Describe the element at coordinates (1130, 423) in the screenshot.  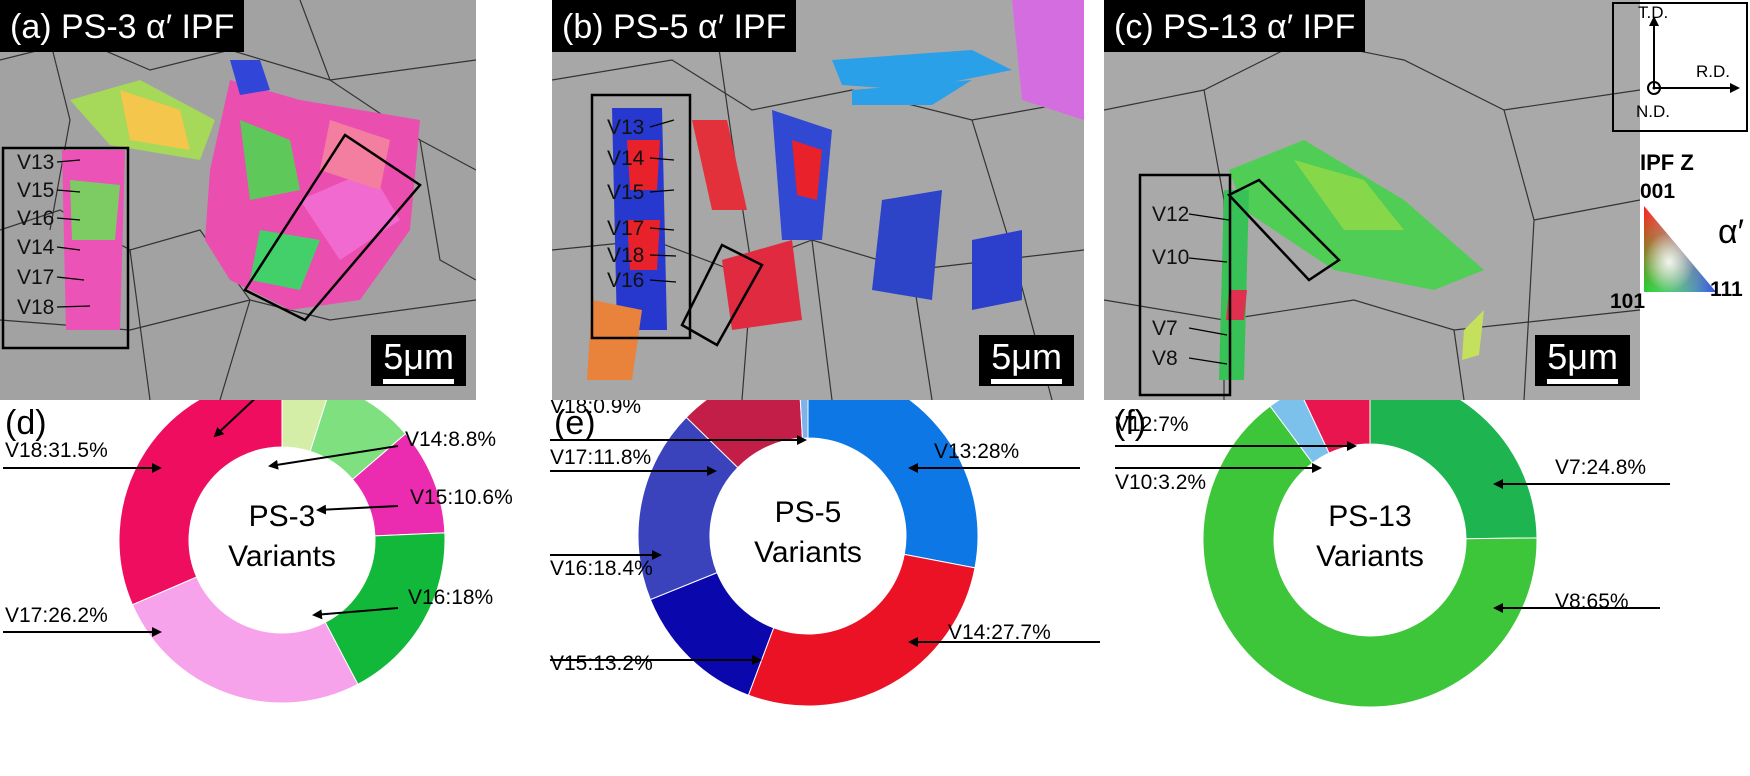
I see `panel-letter-f: (f)` at that location.